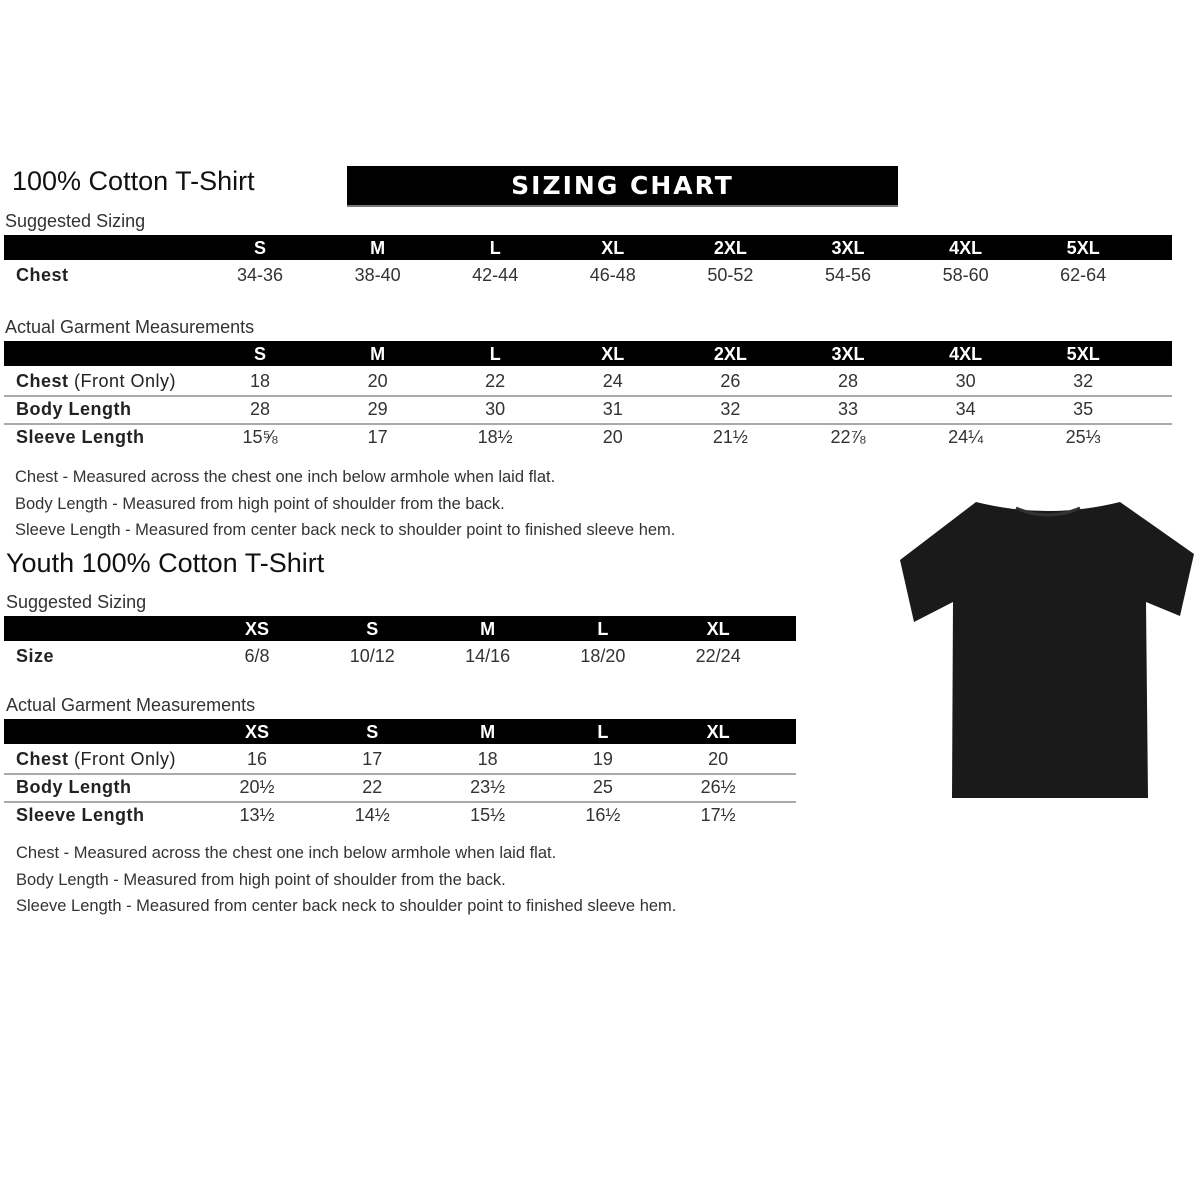  Describe the element at coordinates (400, 788) in the screenshot. I see `table-row: Body Length 20½ 22 23½ 25 26½` at that location.